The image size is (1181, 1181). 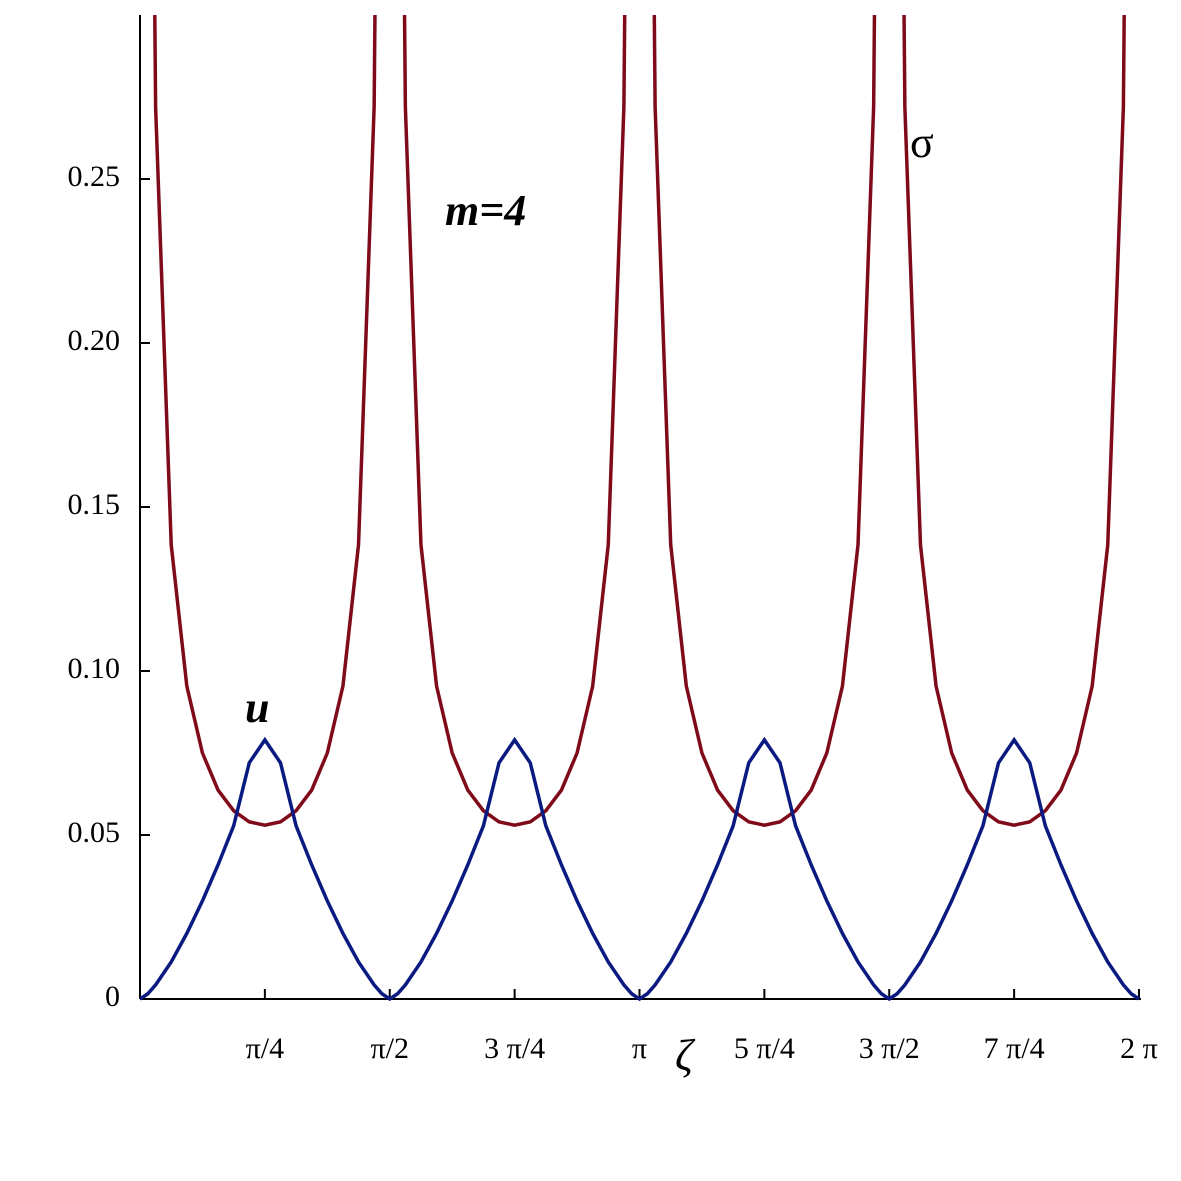 I want to click on y-tick-label: 0.15, so click(x=94, y=504).